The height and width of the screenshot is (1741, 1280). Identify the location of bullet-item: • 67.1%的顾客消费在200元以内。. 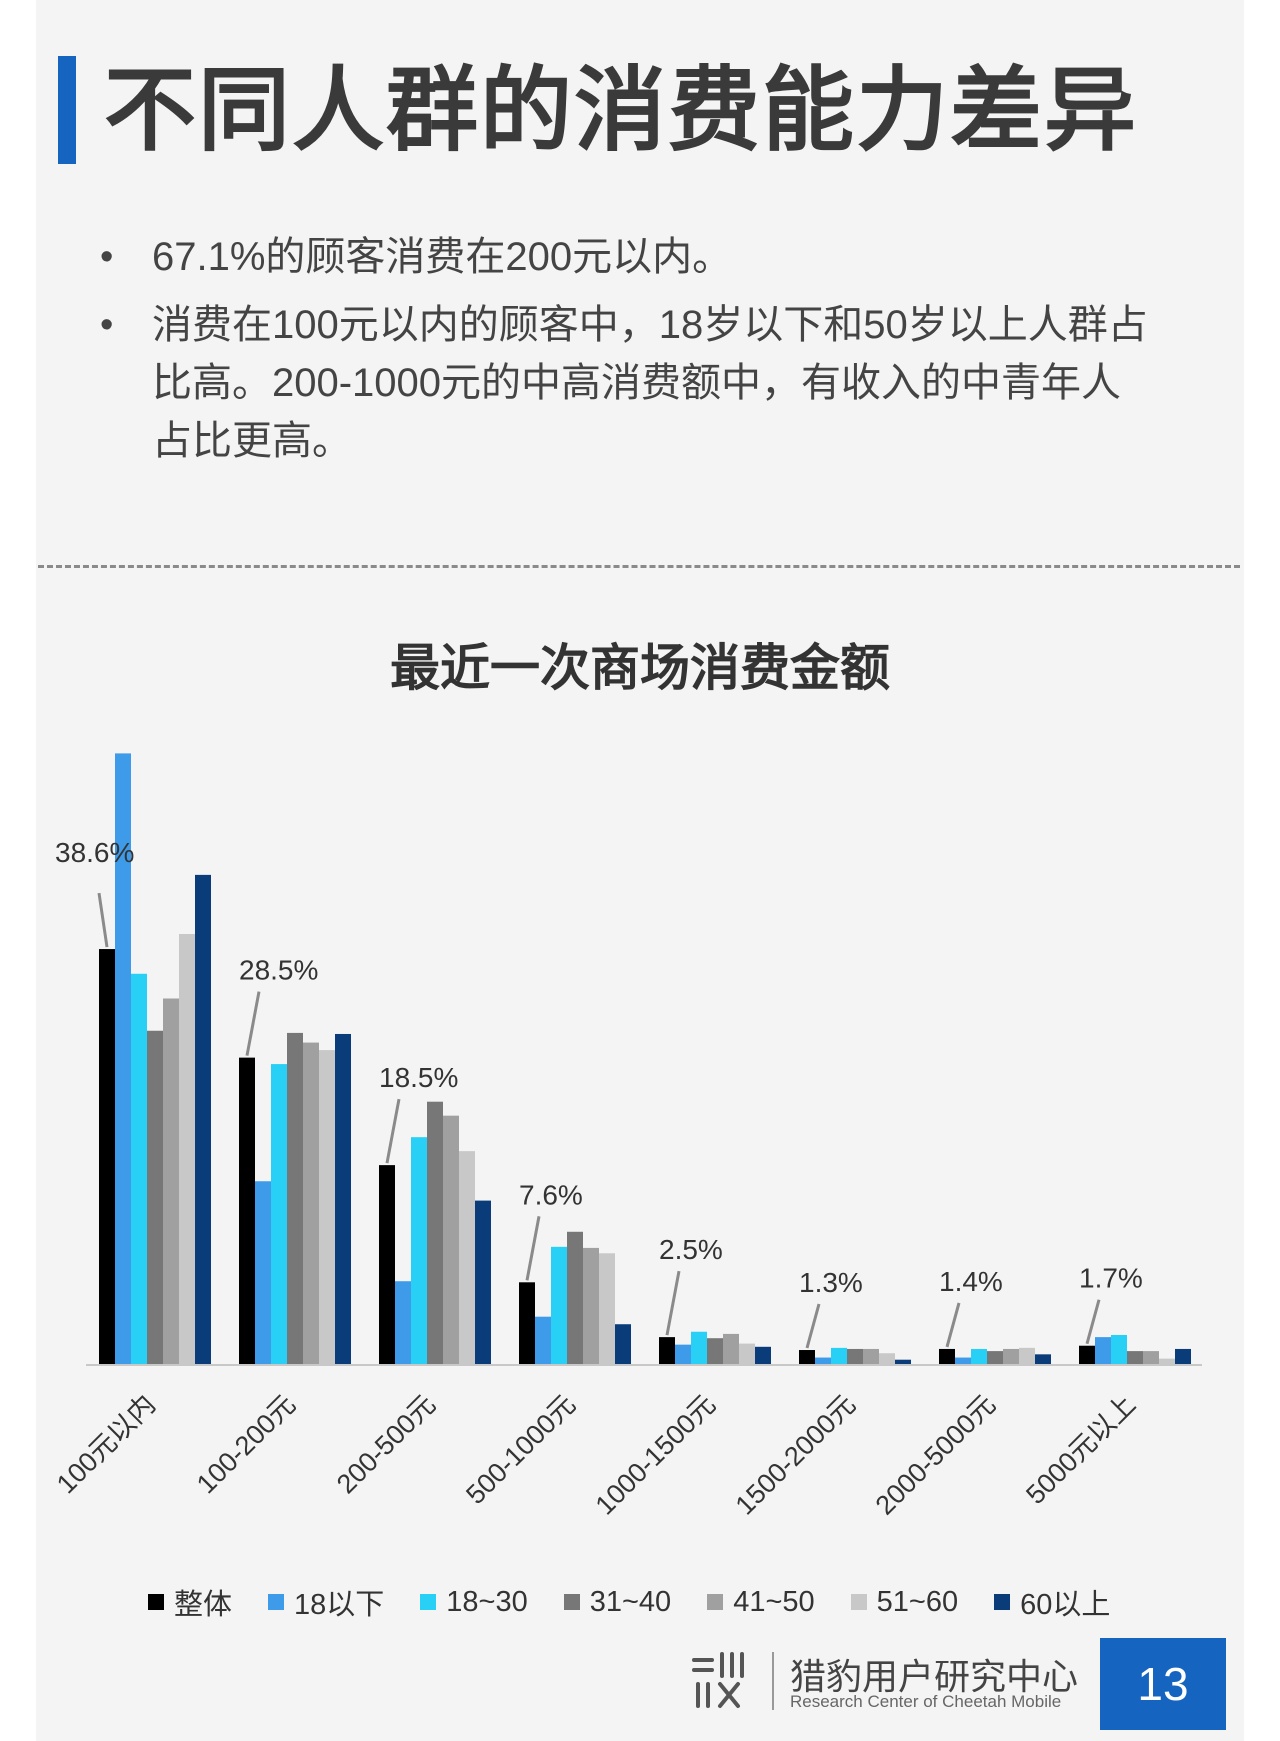
(630, 257).